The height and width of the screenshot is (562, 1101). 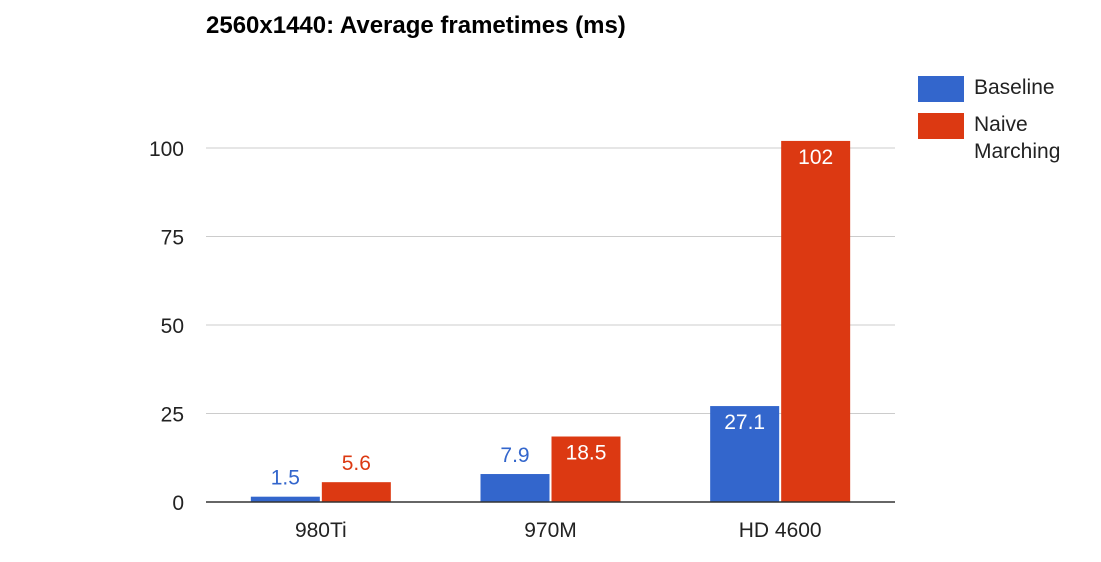 I want to click on x-axis-ticks: 980Ti 970M HD 4600, so click(x=558, y=530).